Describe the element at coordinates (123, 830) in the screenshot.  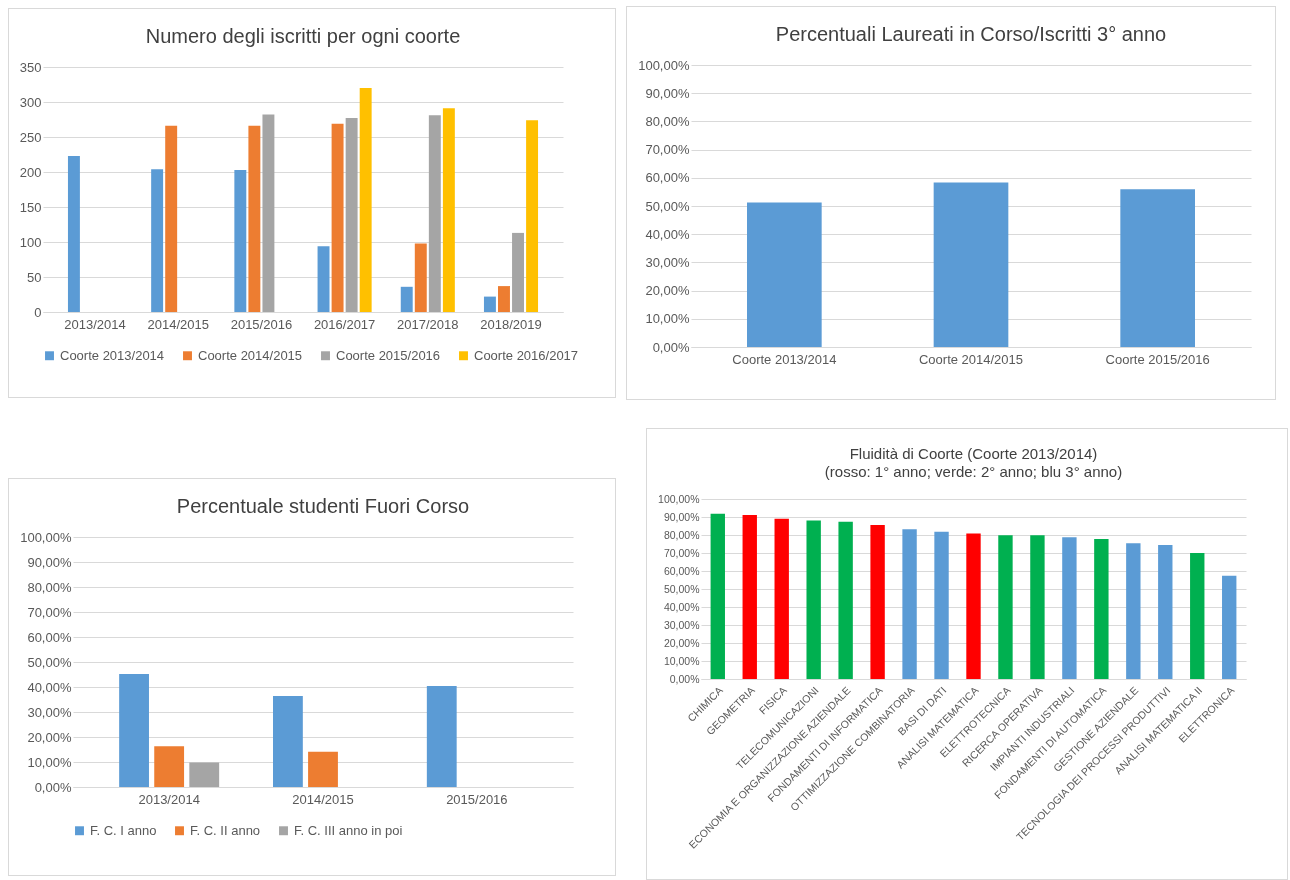
I see `legend-label: F. C. I anno` at that location.